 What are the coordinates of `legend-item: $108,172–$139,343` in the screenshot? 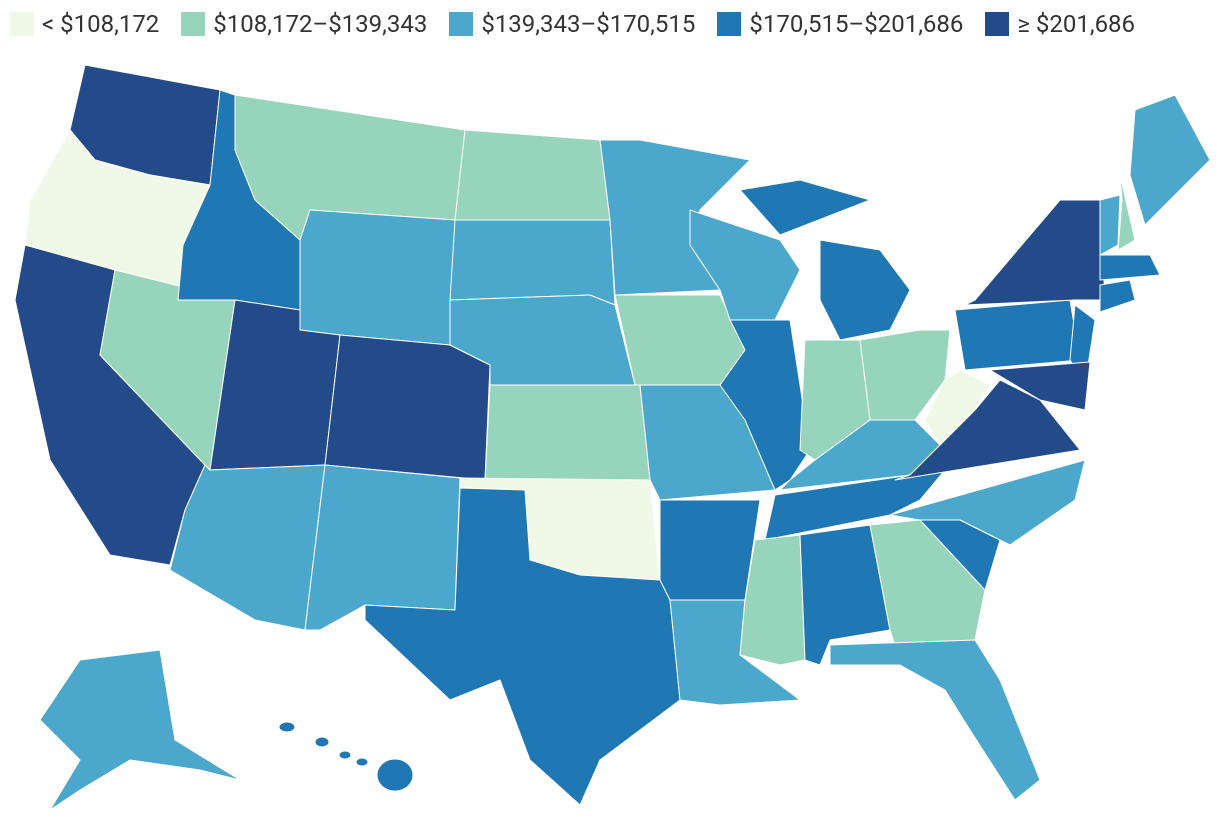 It's located at (304, 24).